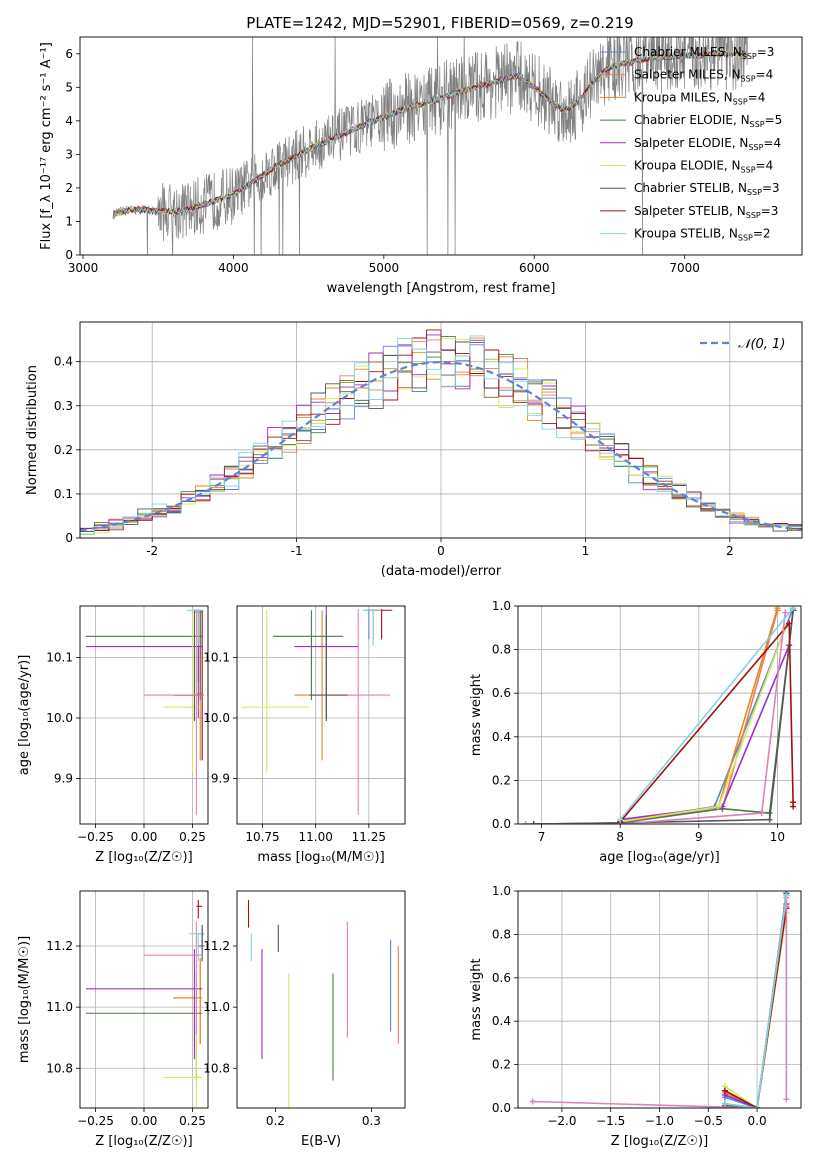 The width and height of the screenshot is (819, 1170). What do you see at coordinates (83, 268) in the screenshot?
I see `x-tick-label: 3000` at bounding box center [83, 268].